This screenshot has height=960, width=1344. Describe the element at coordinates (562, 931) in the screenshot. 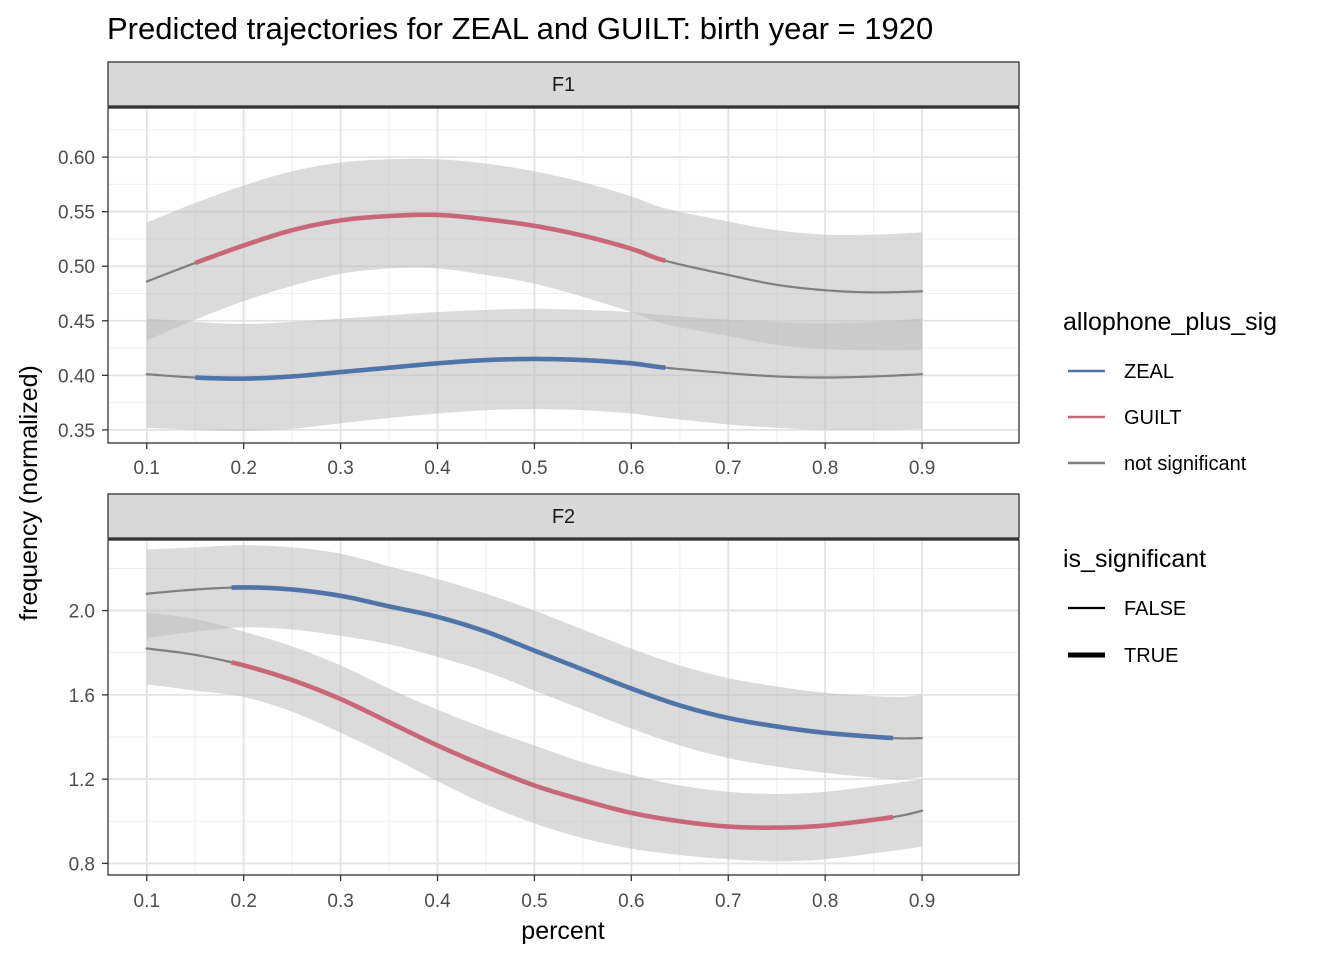

I see `x-axis-title: percent` at that location.